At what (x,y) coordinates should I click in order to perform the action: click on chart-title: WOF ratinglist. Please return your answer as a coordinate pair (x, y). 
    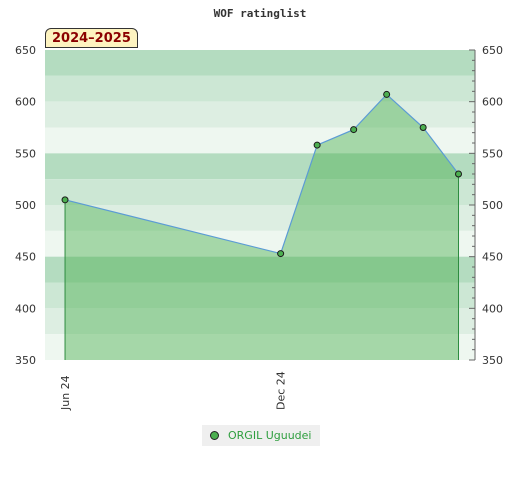
    Looking at the image, I should click on (260, 13).